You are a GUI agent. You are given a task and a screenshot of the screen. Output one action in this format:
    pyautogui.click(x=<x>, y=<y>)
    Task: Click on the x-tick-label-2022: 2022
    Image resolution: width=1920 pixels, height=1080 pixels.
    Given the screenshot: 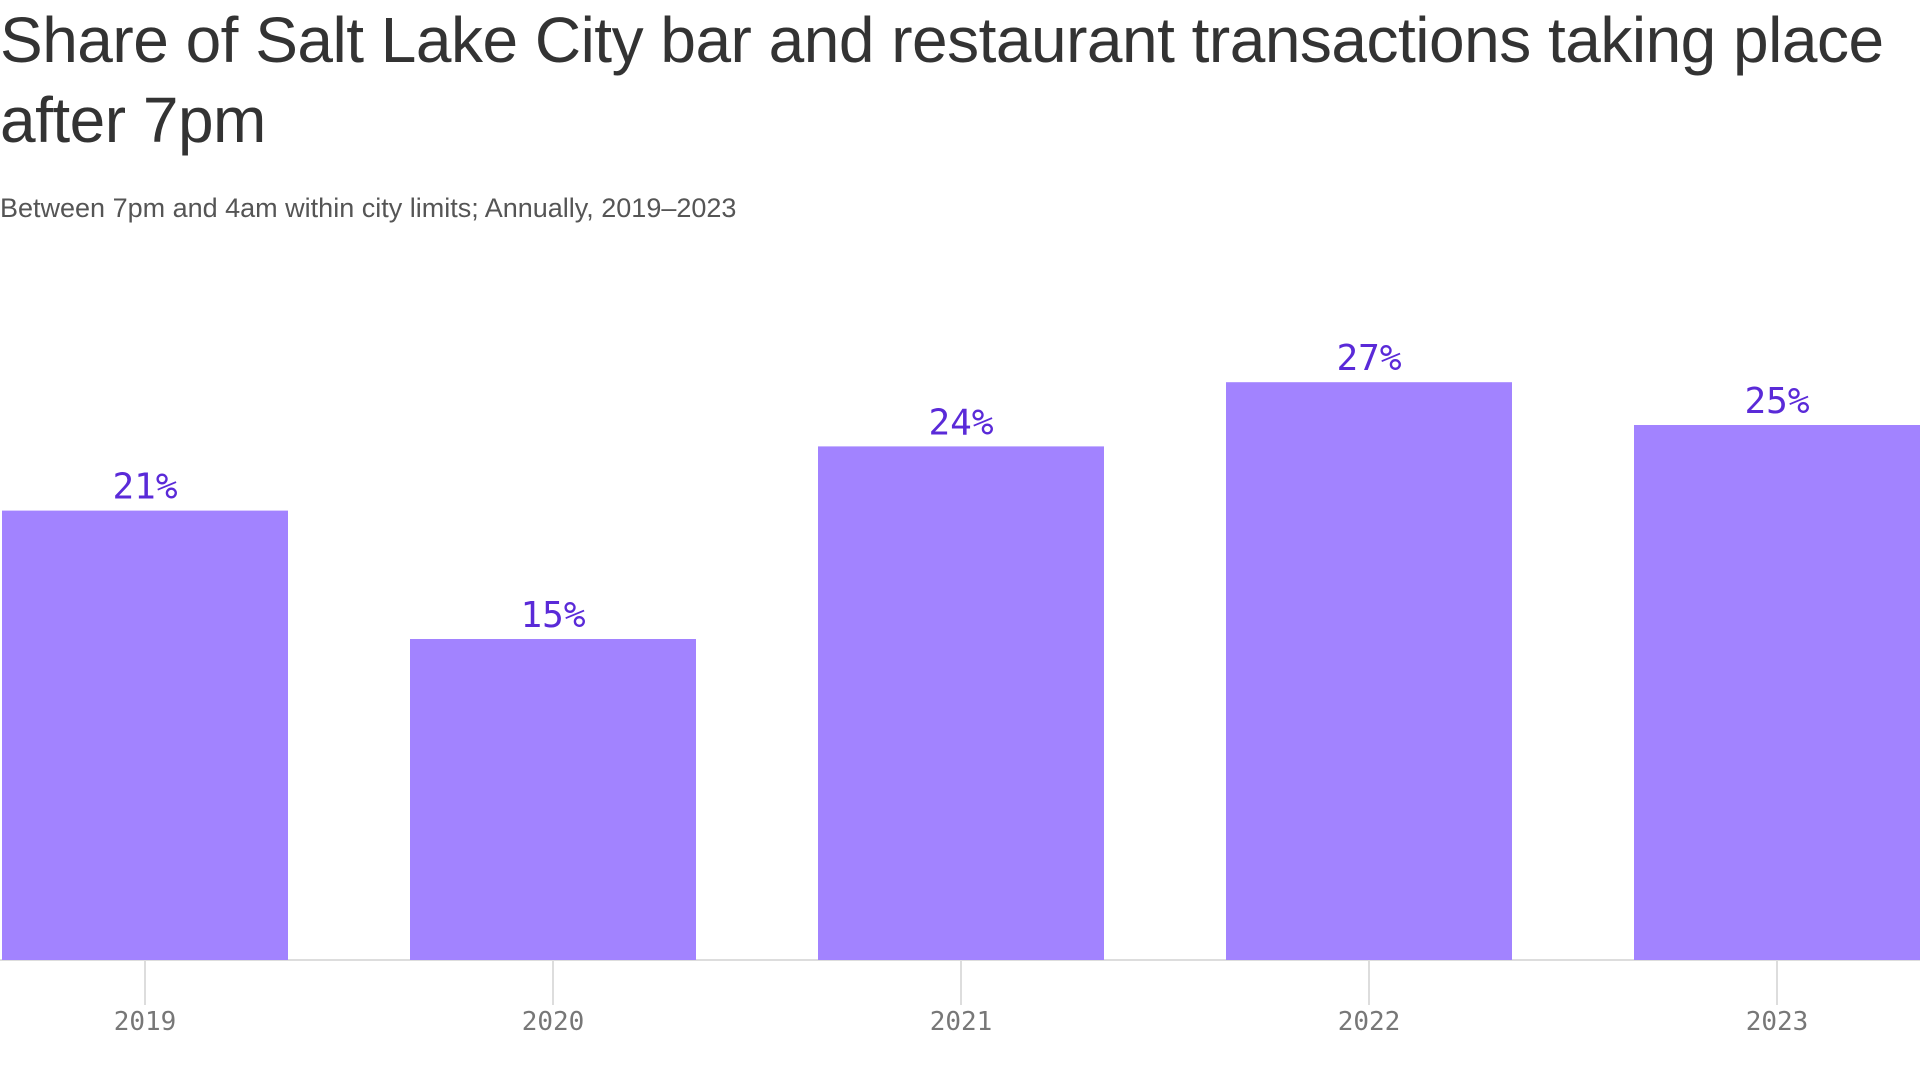 What is the action you would take?
    pyautogui.click(x=1369, y=1022)
    